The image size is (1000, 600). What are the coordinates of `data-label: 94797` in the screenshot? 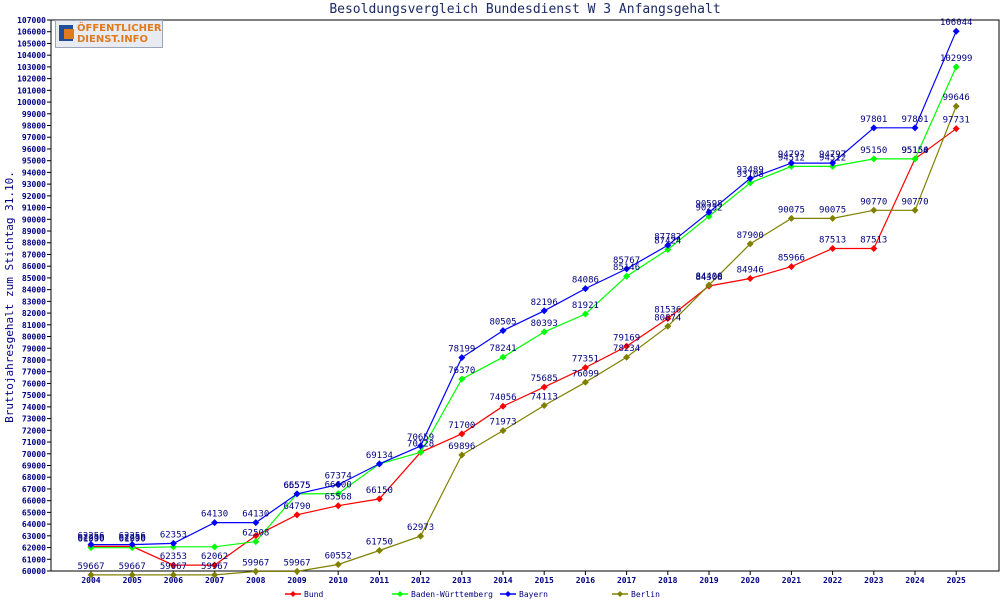 It's located at (832, 155).